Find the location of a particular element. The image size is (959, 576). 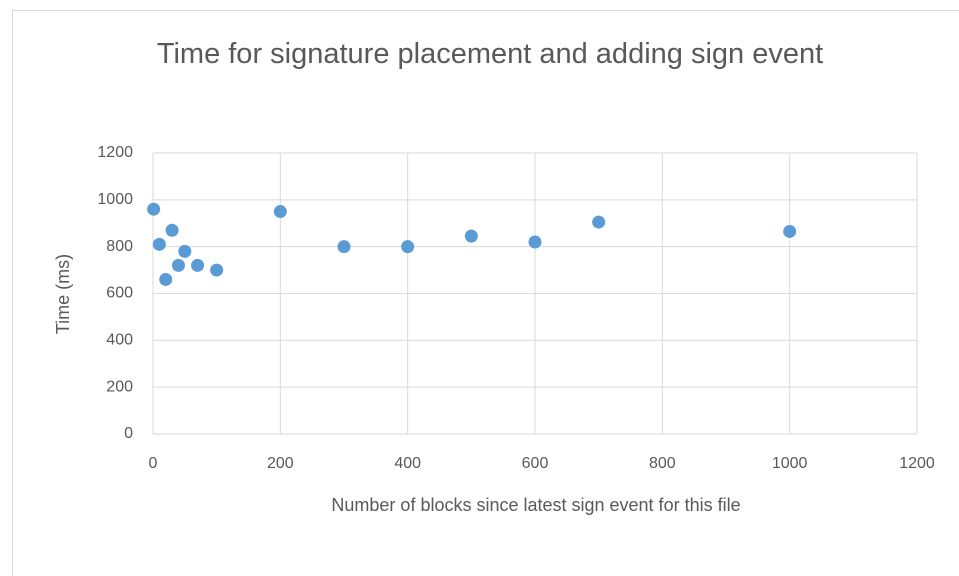

y-tick-label: 1200 is located at coordinates (115, 152).